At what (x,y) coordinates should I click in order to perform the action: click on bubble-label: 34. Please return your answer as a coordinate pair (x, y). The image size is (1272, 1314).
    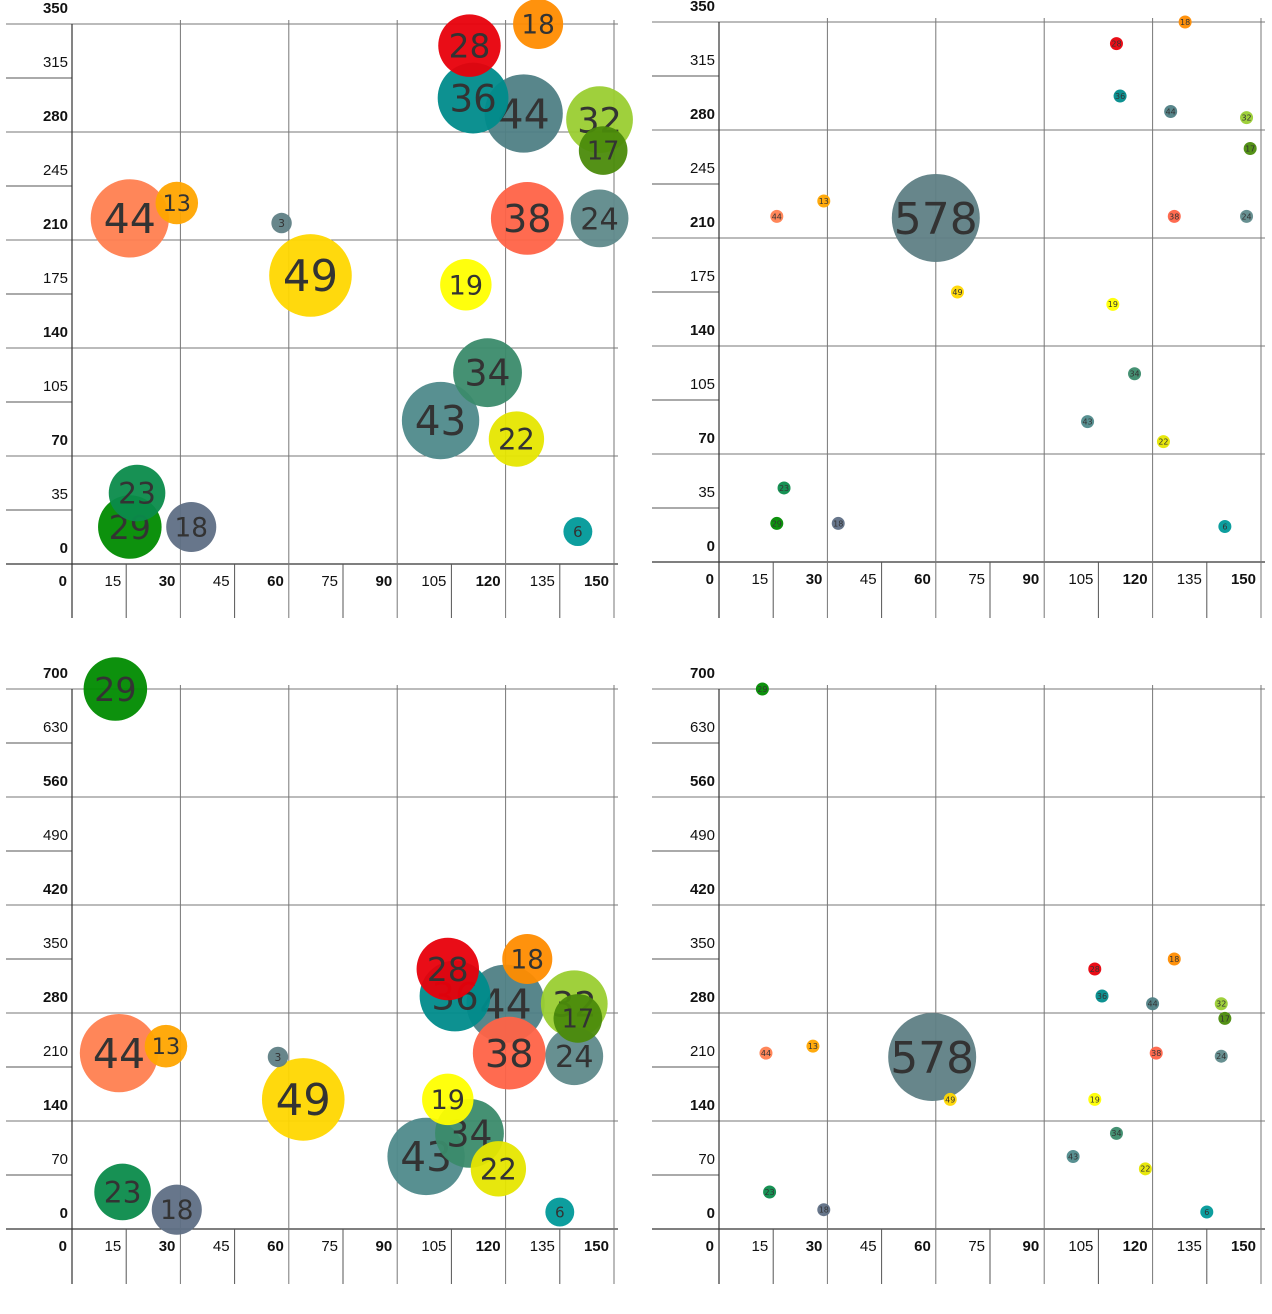
    Looking at the image, I should click on (1116, 1133).